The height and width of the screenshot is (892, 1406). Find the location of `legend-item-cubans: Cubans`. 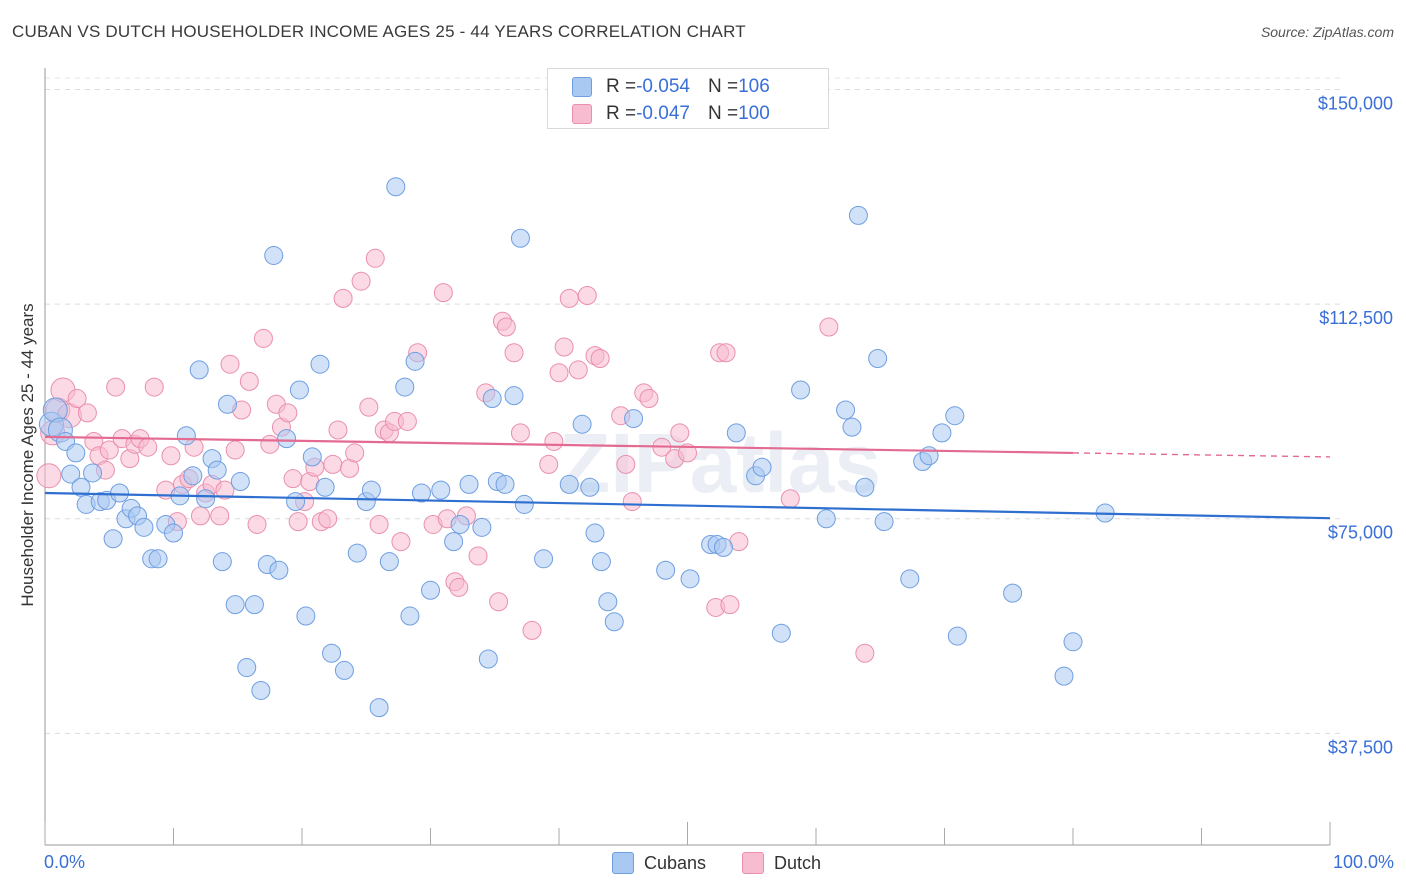

legend-item-cubans: Cubans is located at coordinates (659, 863).